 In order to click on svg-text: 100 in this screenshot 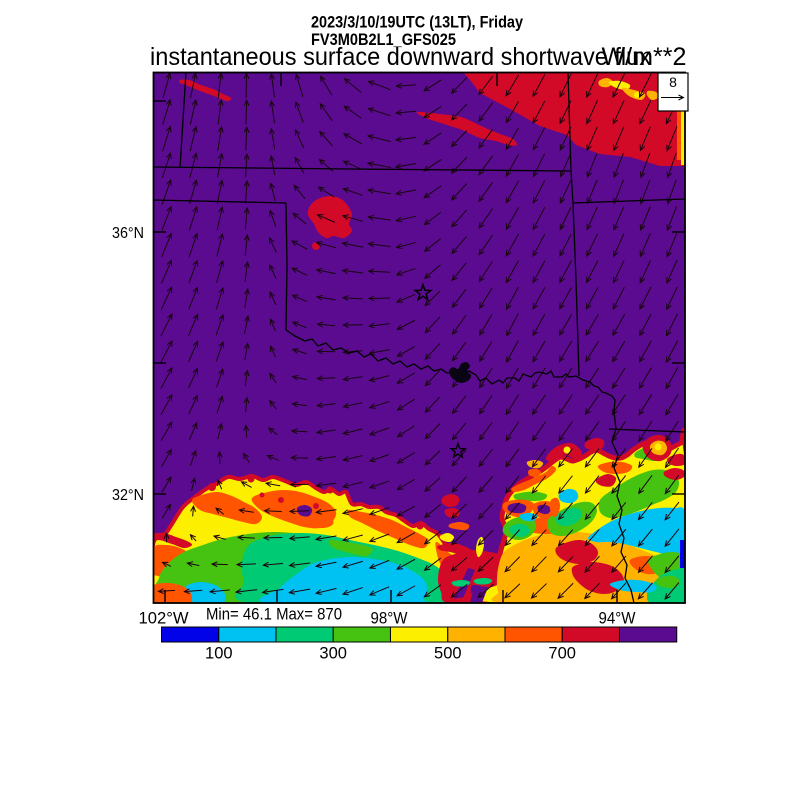, I will do `click(219, 654)`.